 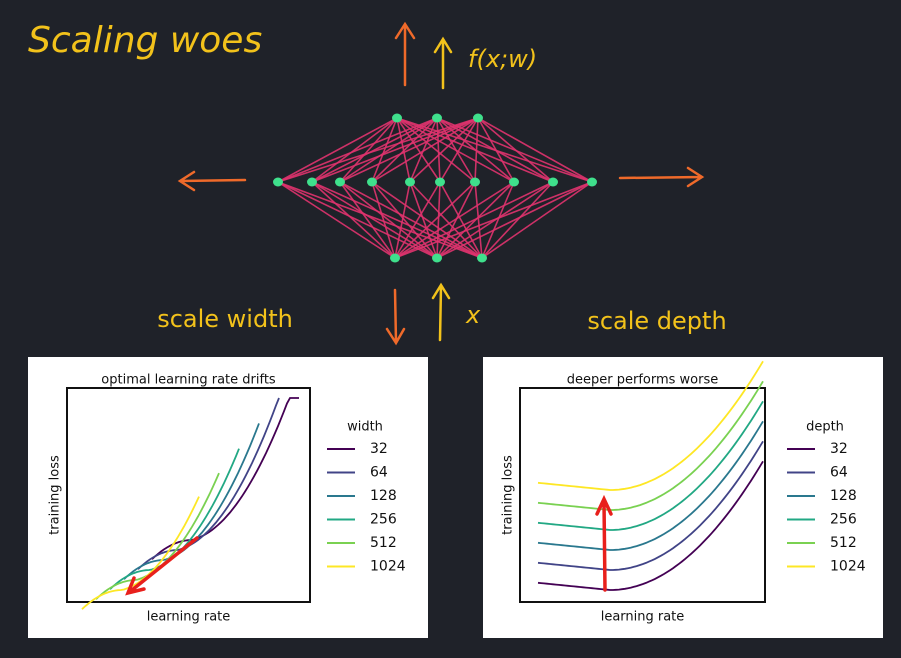 What do you see at coordinates (383, 520) in the screenshot?
I see `legend-label: 256` at bounding box center [383, 520].